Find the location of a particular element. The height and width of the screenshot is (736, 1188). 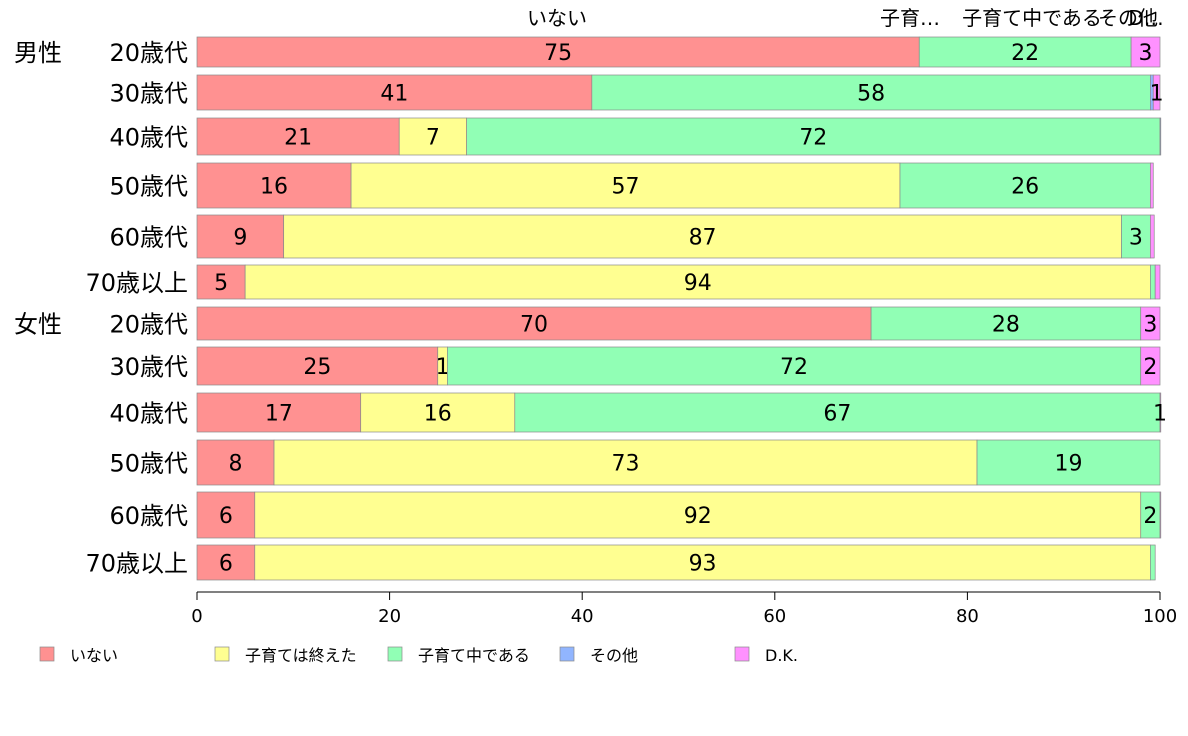

data-label: 22 is located at coordinates (1025, 53).